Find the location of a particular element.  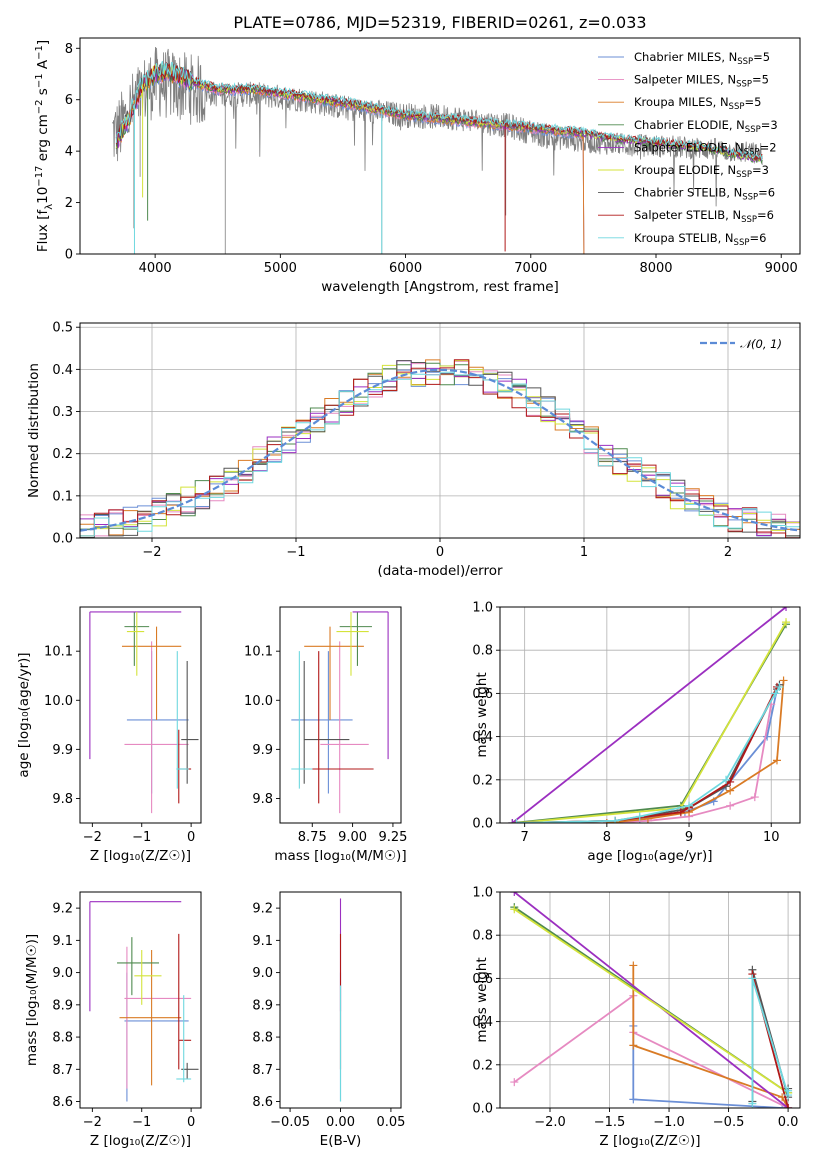

series-line-kroupa-miles is located at coordinates (710, 1036).